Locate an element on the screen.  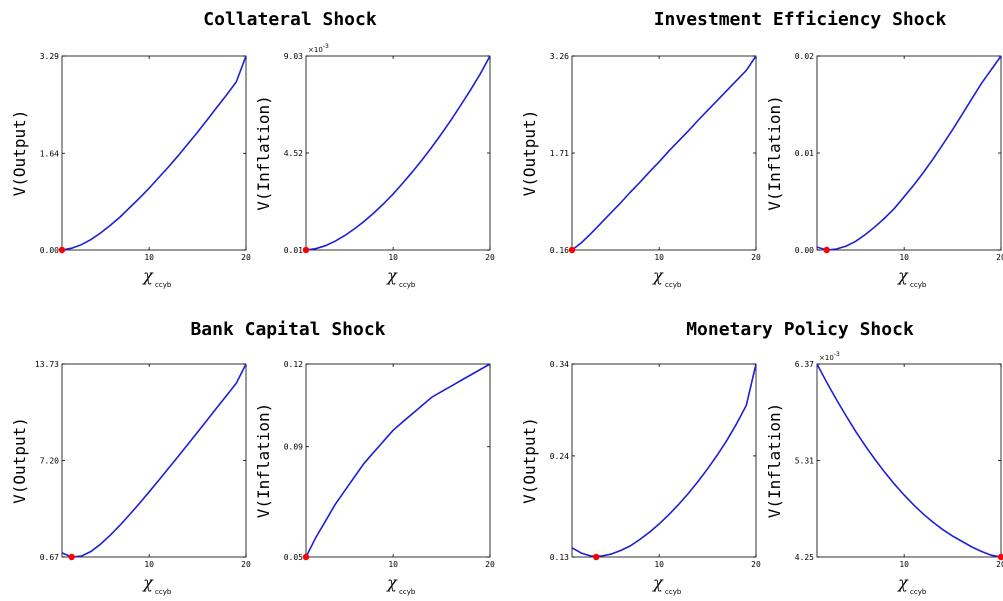
y-tick-label: 3.26 is located at coordinates (559, 56).